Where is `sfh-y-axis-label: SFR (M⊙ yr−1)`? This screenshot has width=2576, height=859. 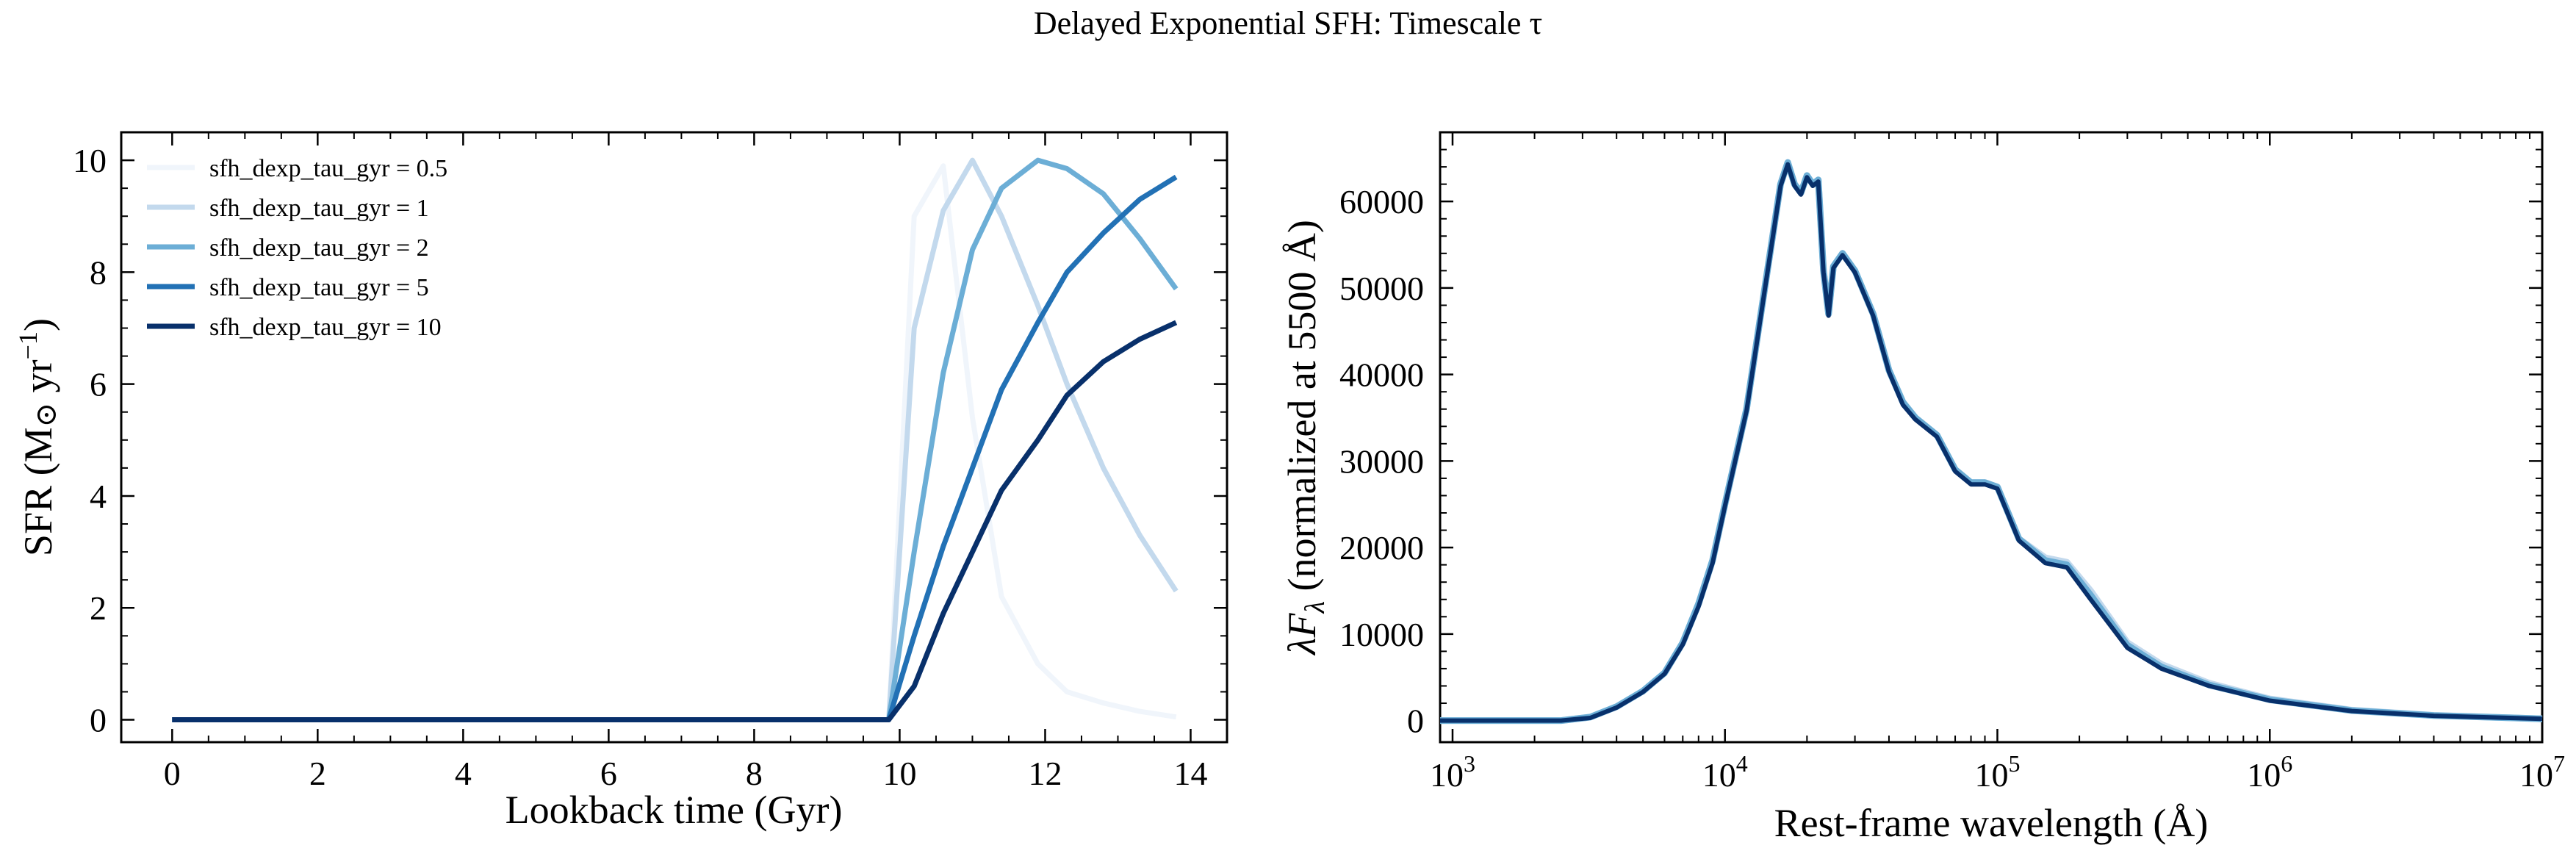
sfh-y-axis-label: SFR (M⊙ yr−1) is located at coordinates (37, 437).